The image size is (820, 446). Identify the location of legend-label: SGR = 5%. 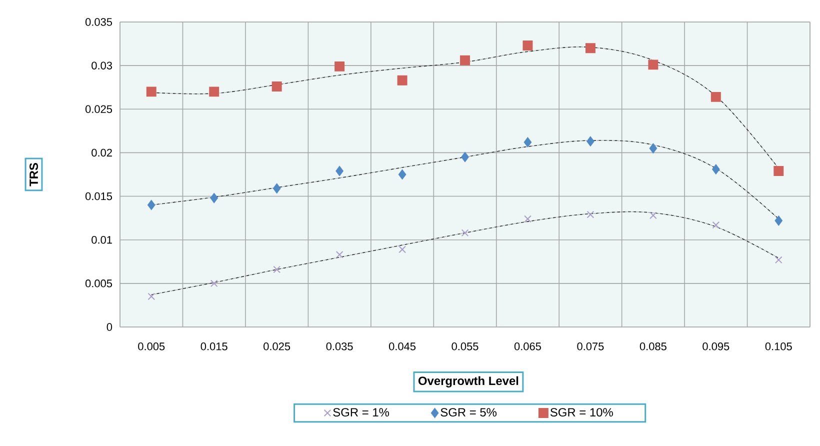
(468, 412).